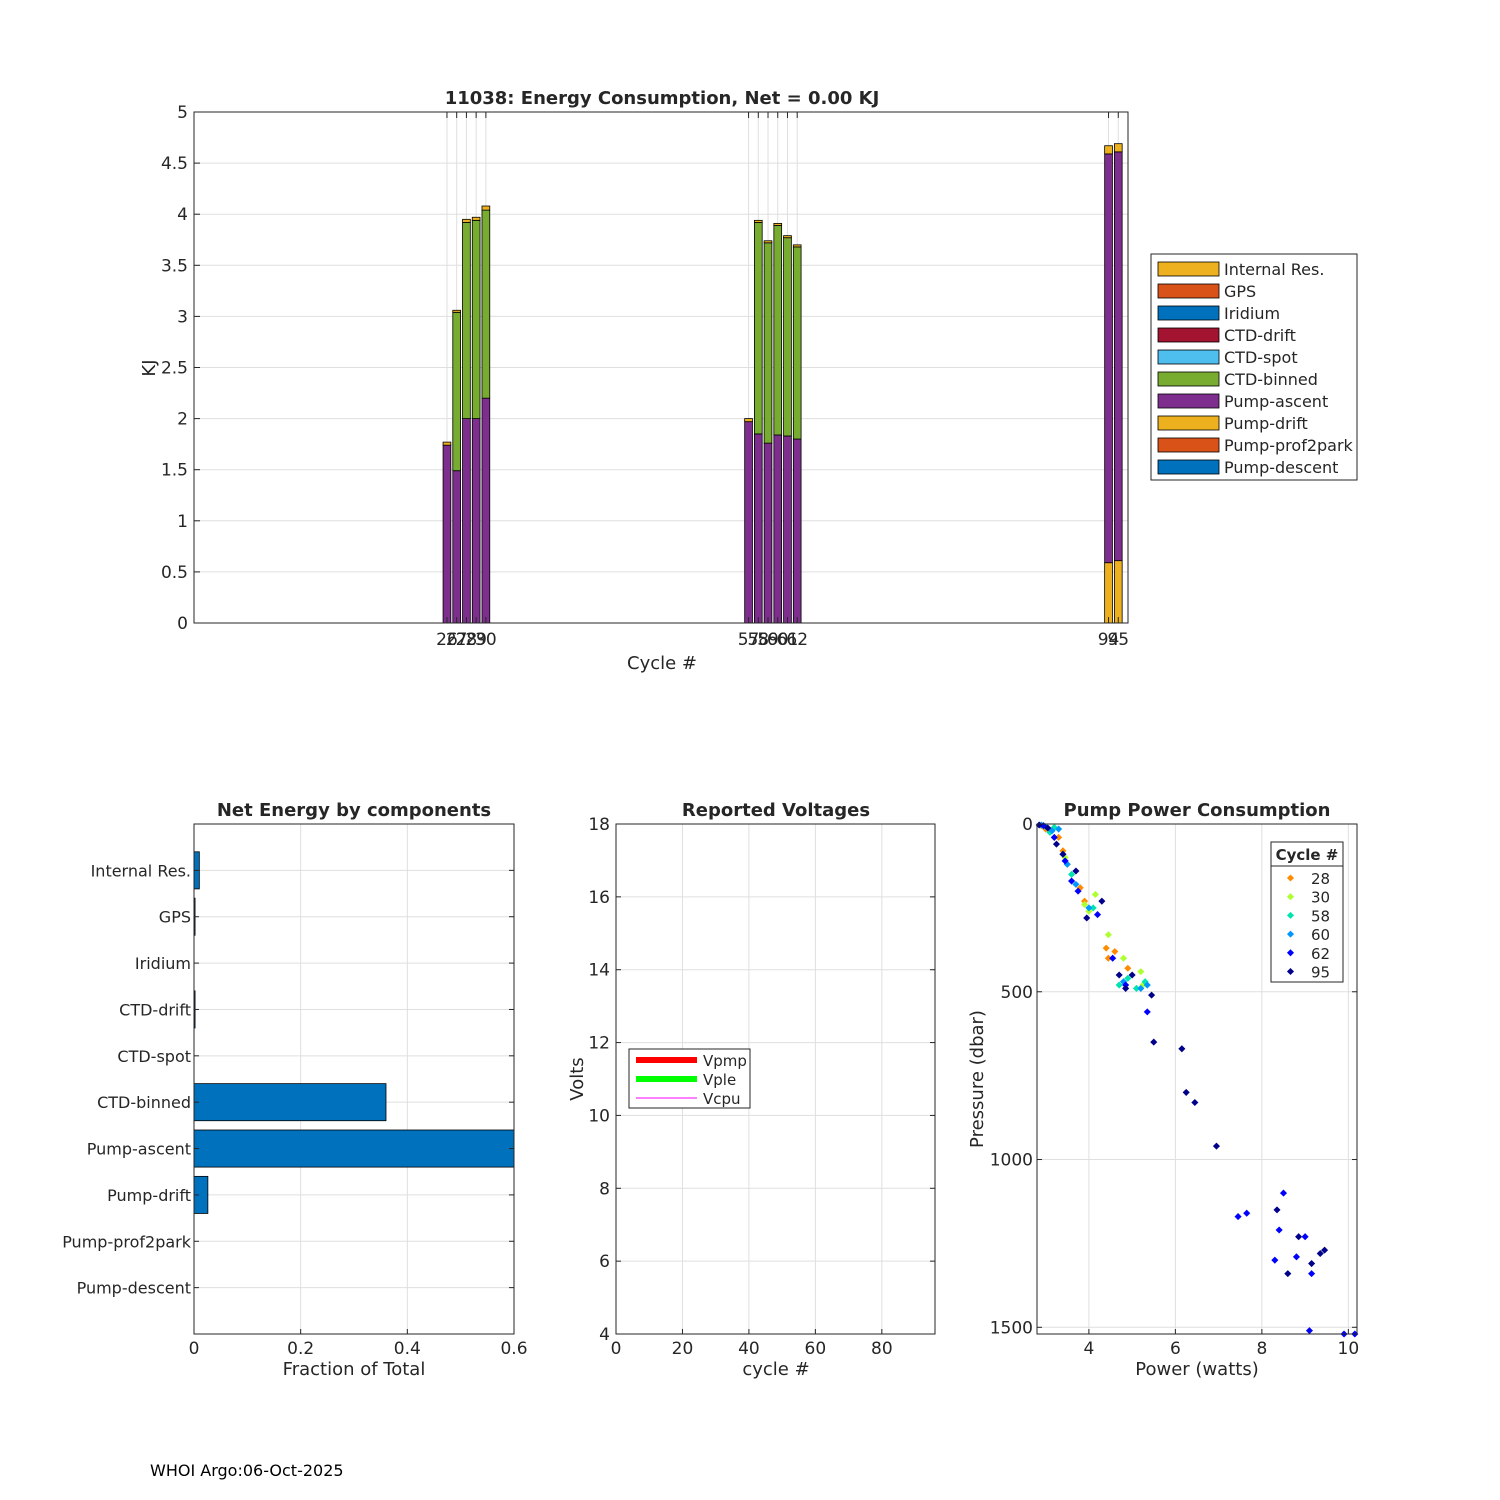  Describe the element at coordinates (604, 1189) in the screenshot. I see `volt-ytick-label: 8` at that location.